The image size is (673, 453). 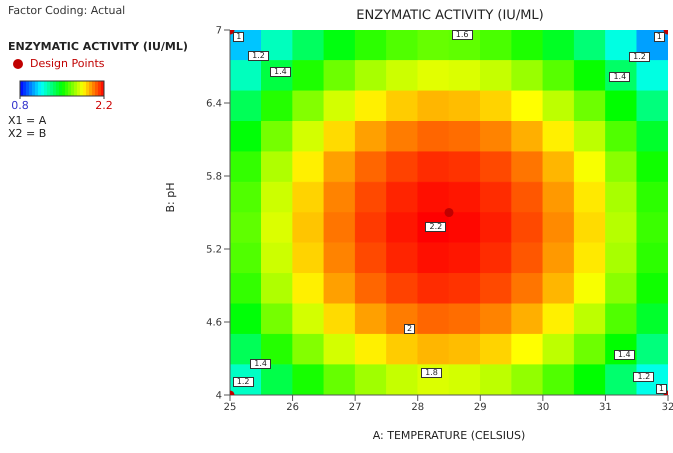 What do you see at coordinates (67, 10) in the screenshot?
I see `text: Factor Coding: Actual` at bounding box center [67, 10].